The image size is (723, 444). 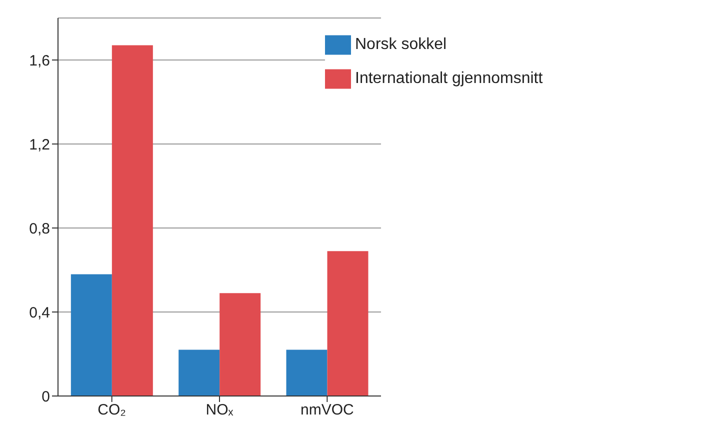 What do you see at coordinates (39, 313) in the screenshot?
I see `y-tick-label: 0,4` at bounding box center [39, 313].